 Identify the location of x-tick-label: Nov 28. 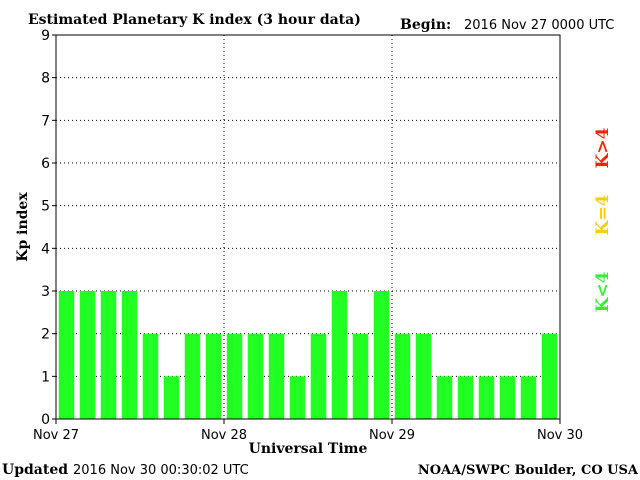
(224, 435).